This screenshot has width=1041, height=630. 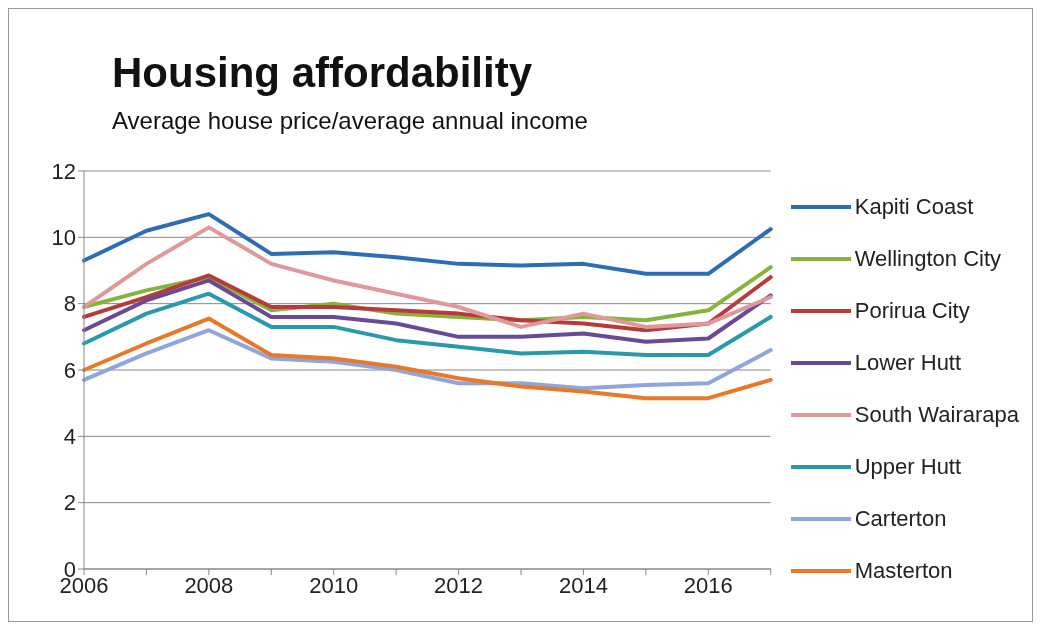 I want to click on y-tick-label: 8, so click(x=69, y=304).